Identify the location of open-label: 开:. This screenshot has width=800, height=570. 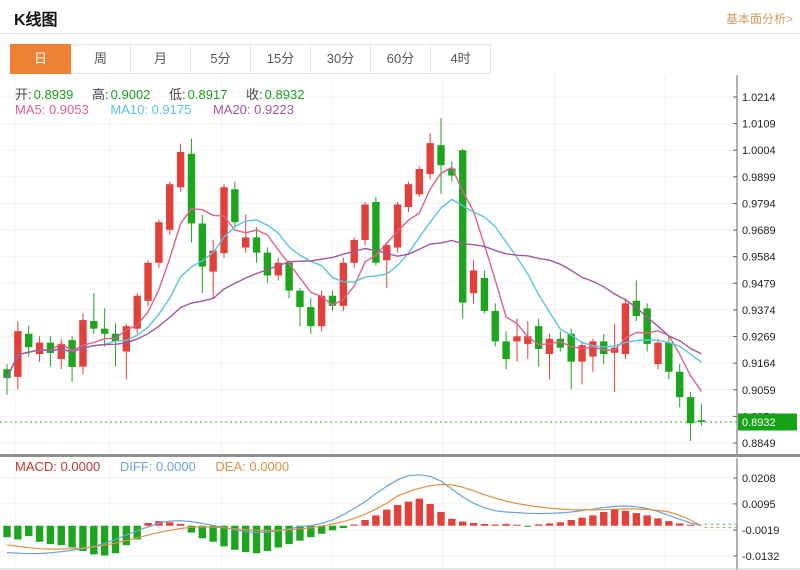
(23, 94).